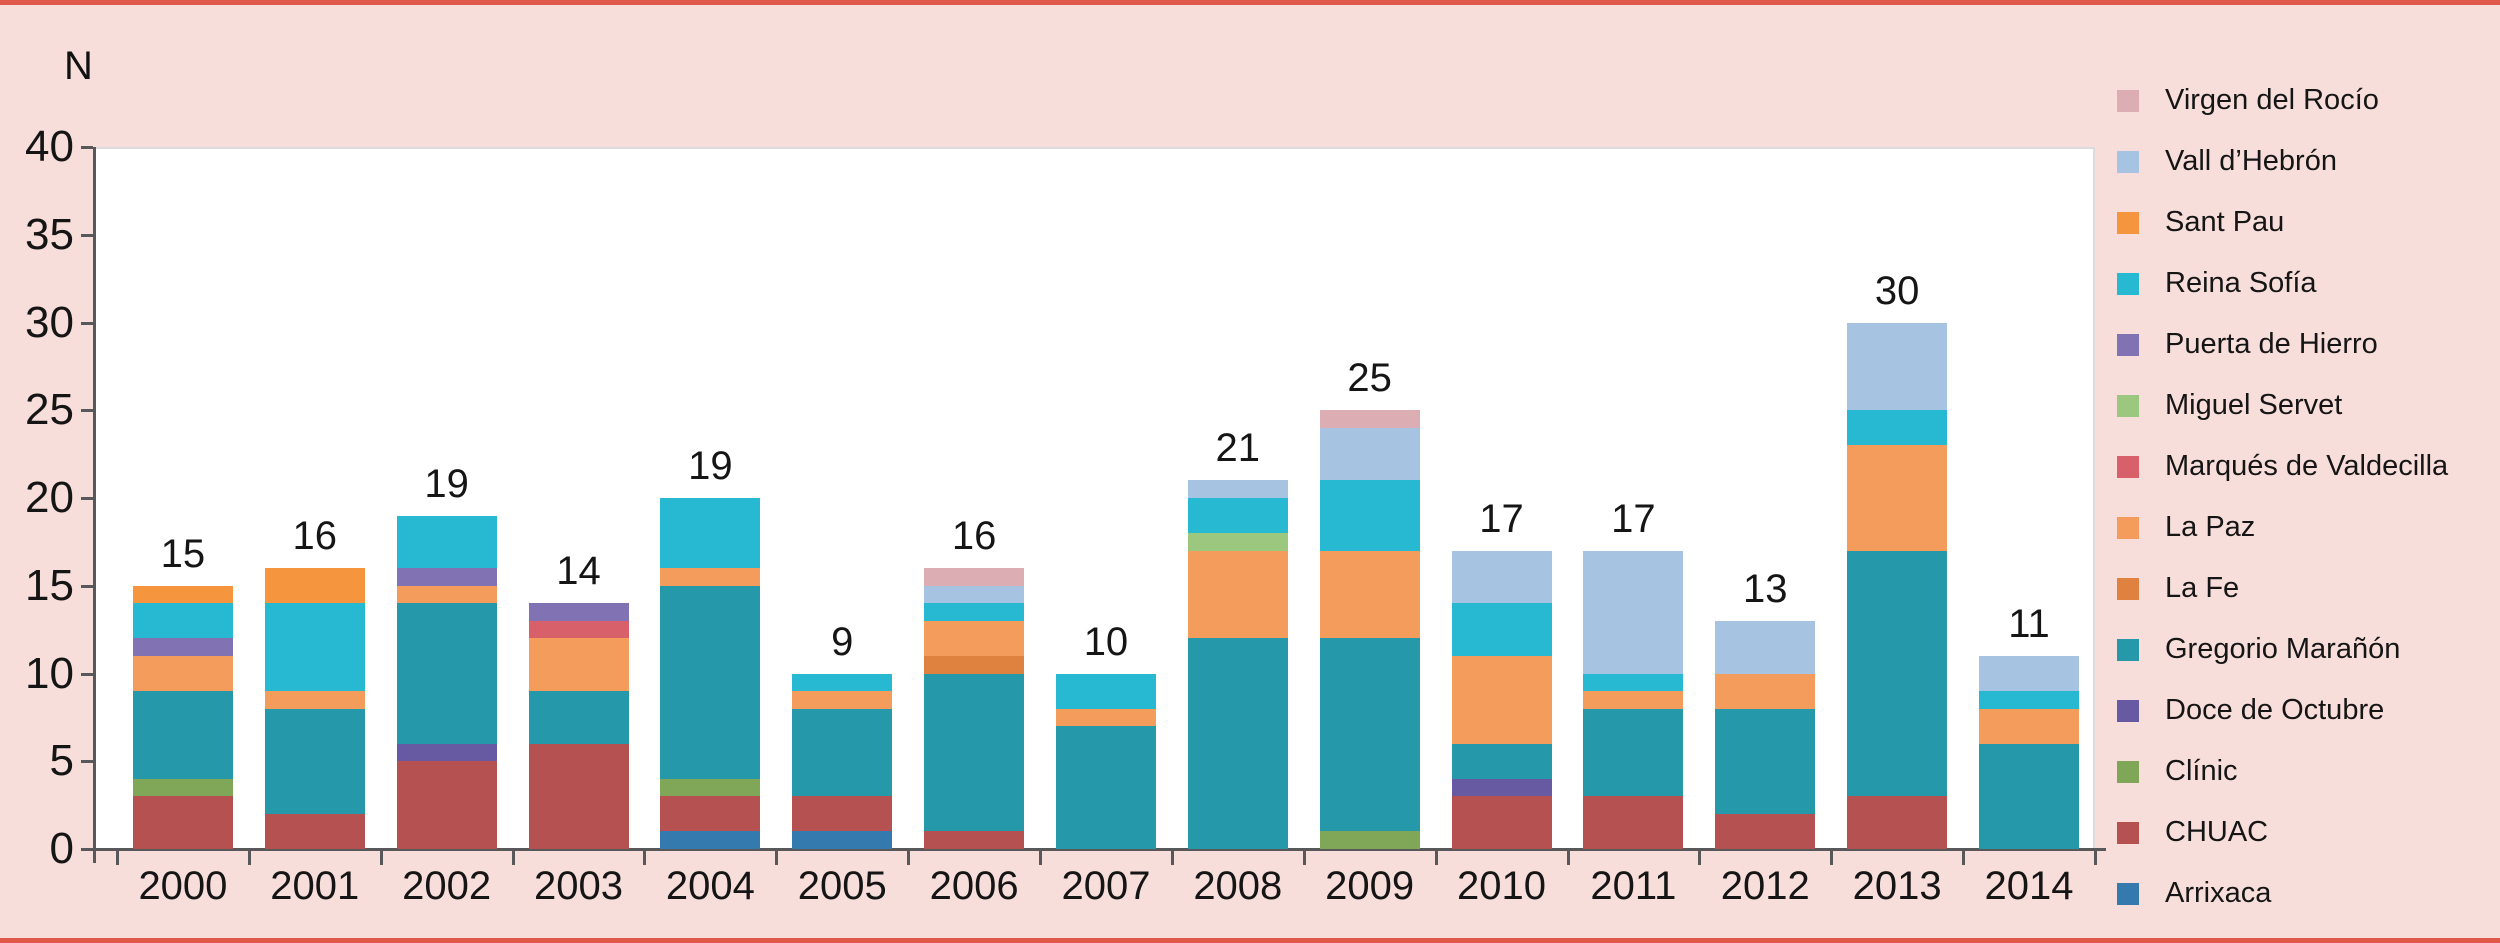 This screenshot has height=943, width=2500. What do you see at coordinates (447, 886) in the screenshot?
I see `x-tick-label: 2002` at bounding box center [447, 886].